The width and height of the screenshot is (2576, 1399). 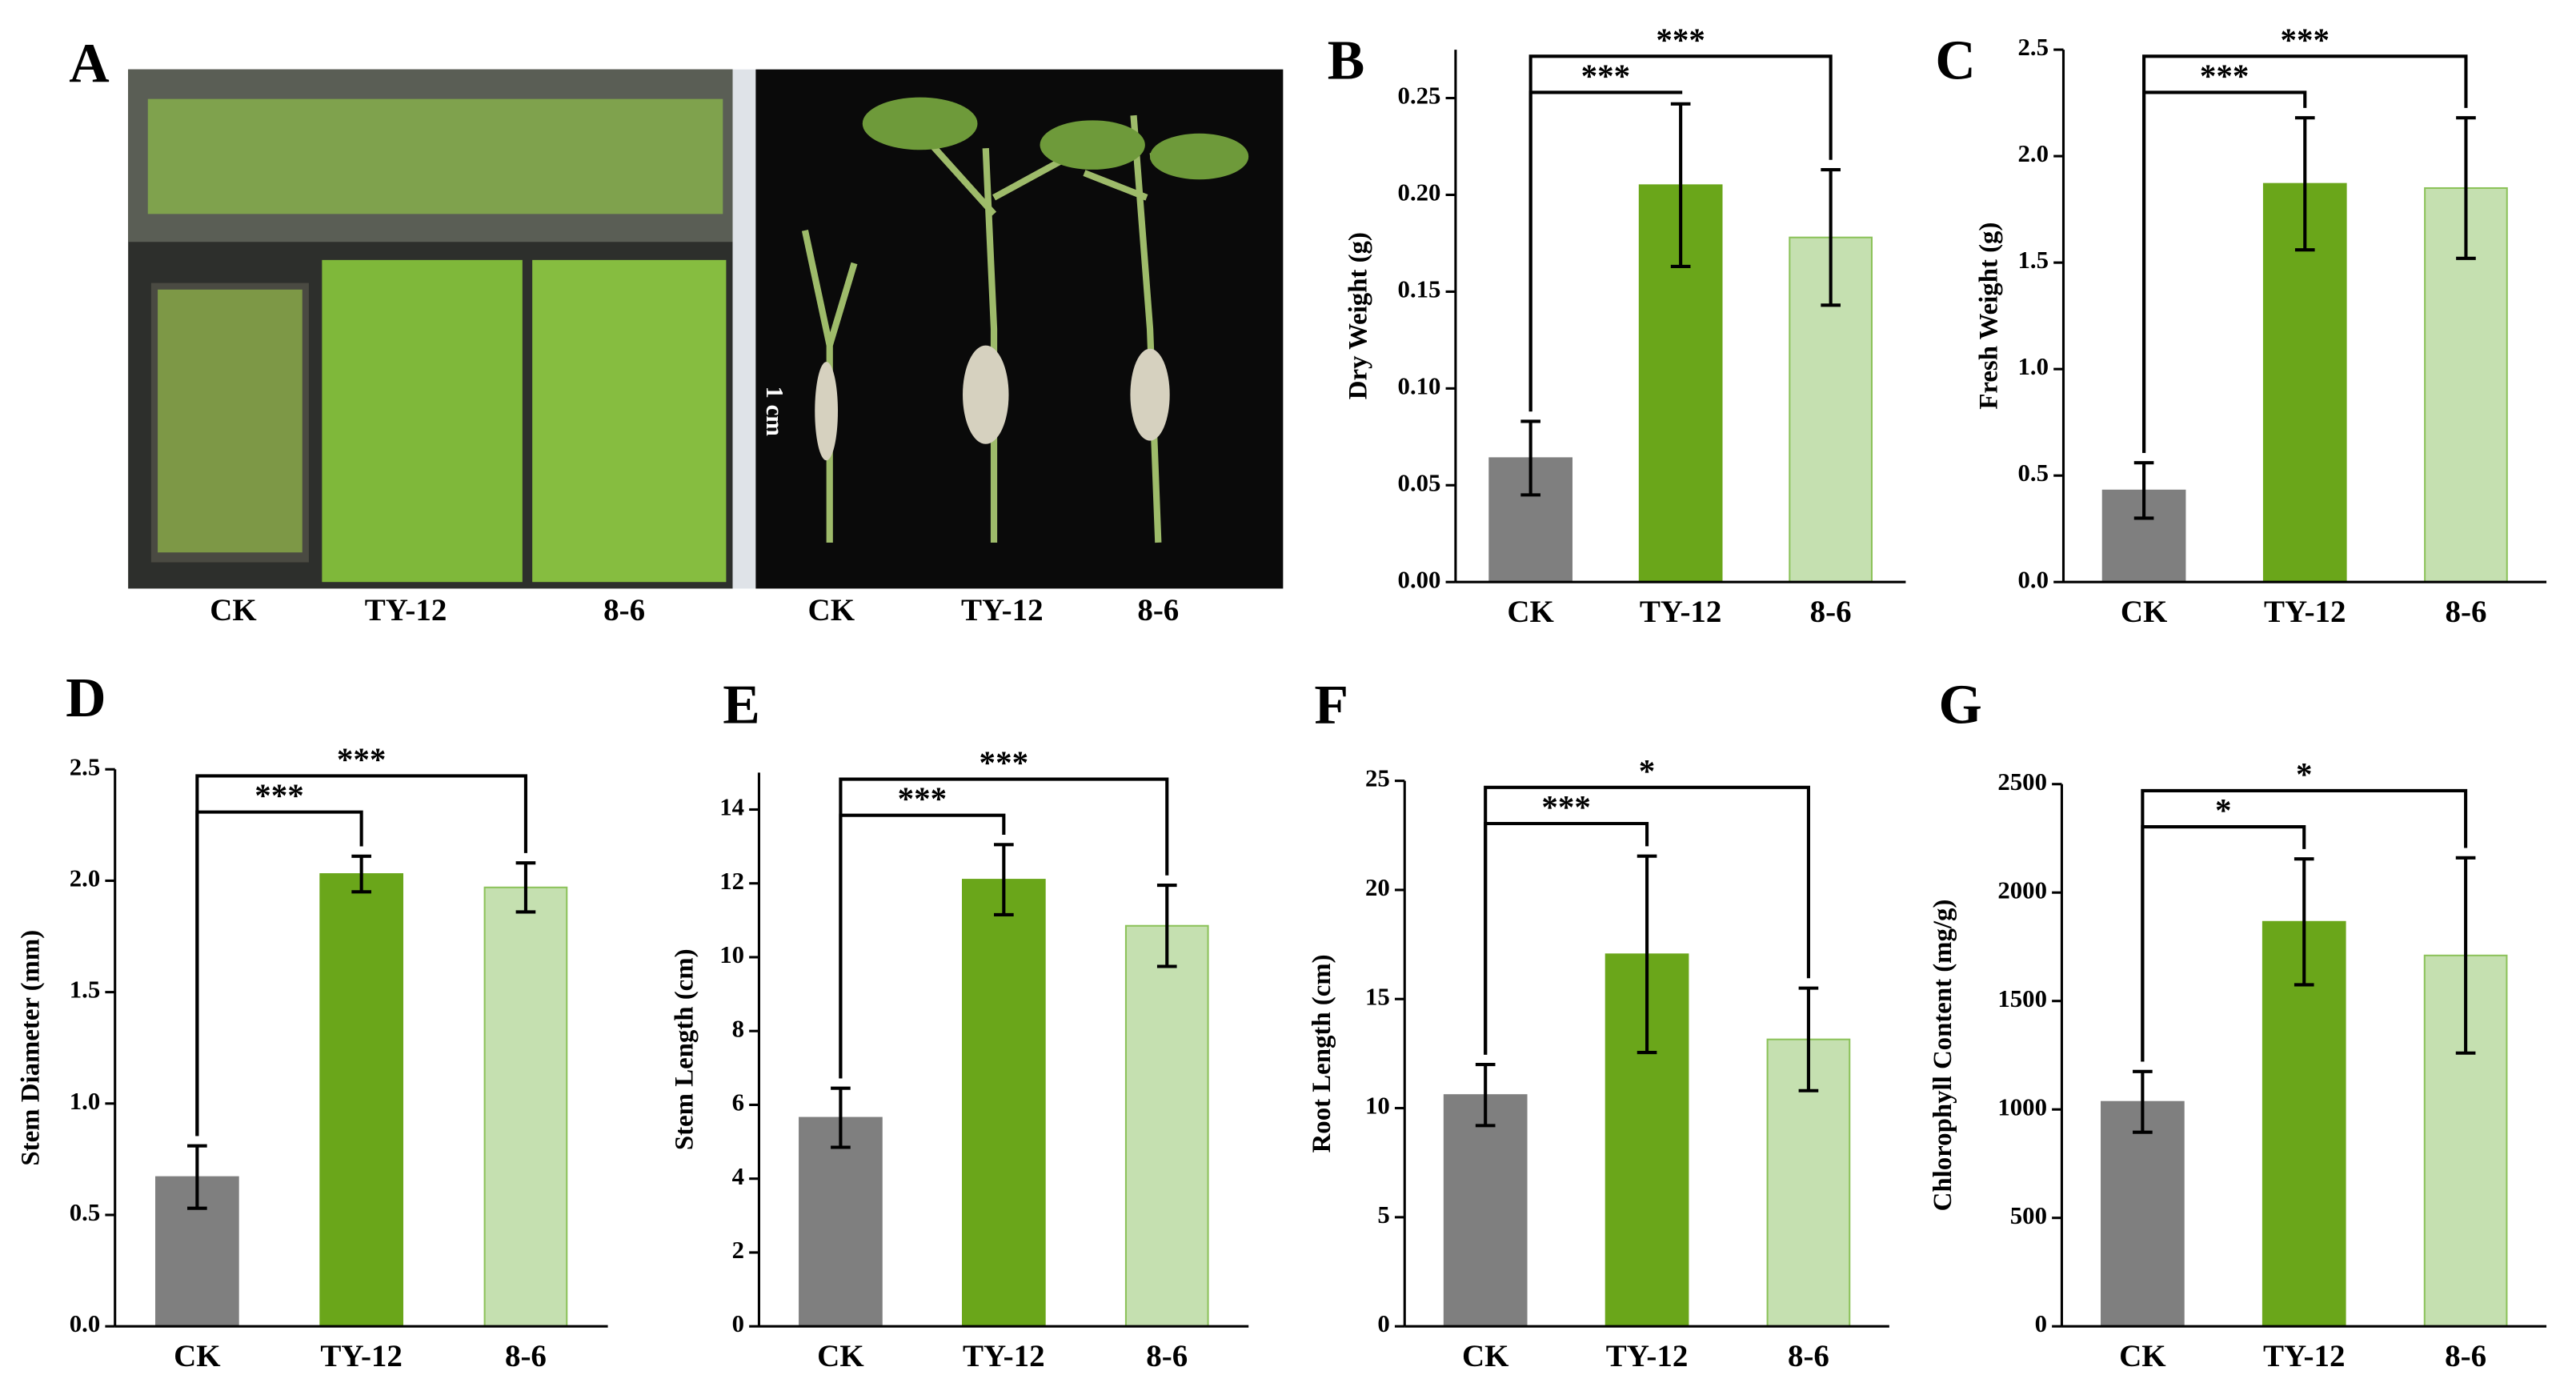 I want to click on y-tick-label: 500, so click(x=2028, y=1215).